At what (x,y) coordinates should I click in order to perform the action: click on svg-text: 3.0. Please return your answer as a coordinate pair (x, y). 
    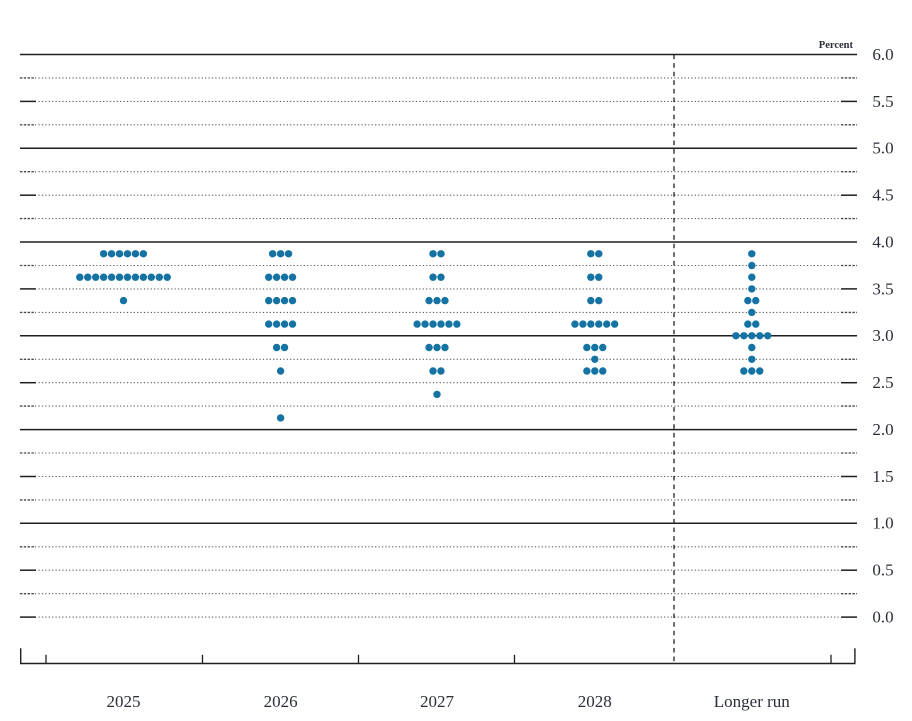
    Looking at the image, I should click on (882, 335).